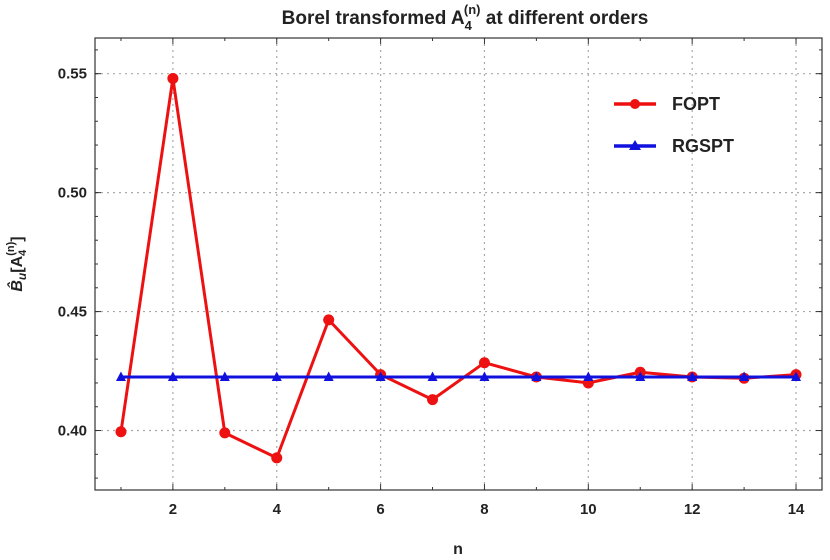  What do you see at coordinates (72, 193) in the screenshot?
I see `y-tick-label: 0.50` at bounding box center [72, 193].